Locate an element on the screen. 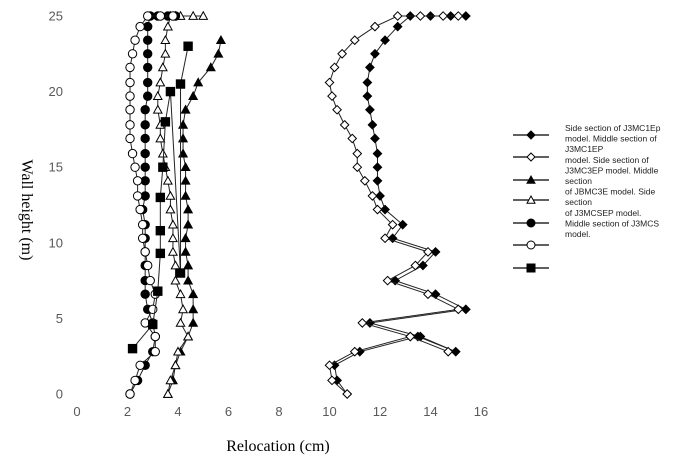 This screenshot has width=673, height=459. x-tick-label: 8 is located at coordinates (278, 411).